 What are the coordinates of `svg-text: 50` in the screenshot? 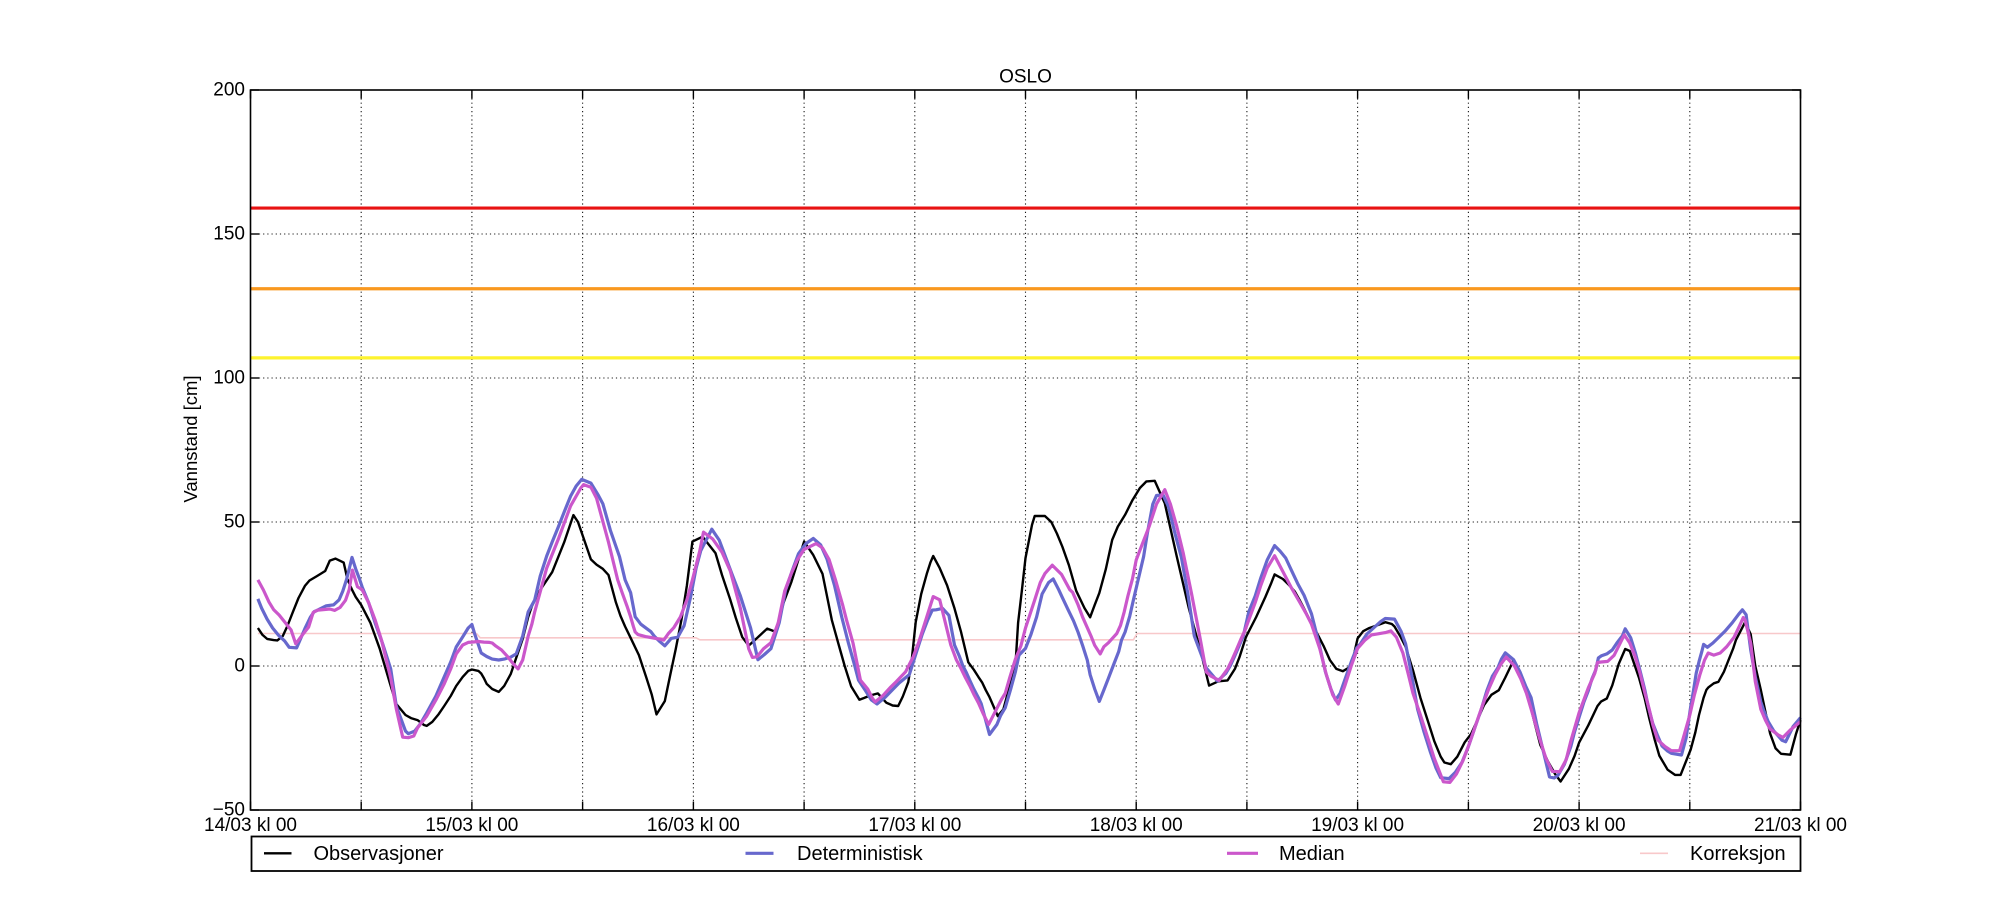 It's located at (234, 521).